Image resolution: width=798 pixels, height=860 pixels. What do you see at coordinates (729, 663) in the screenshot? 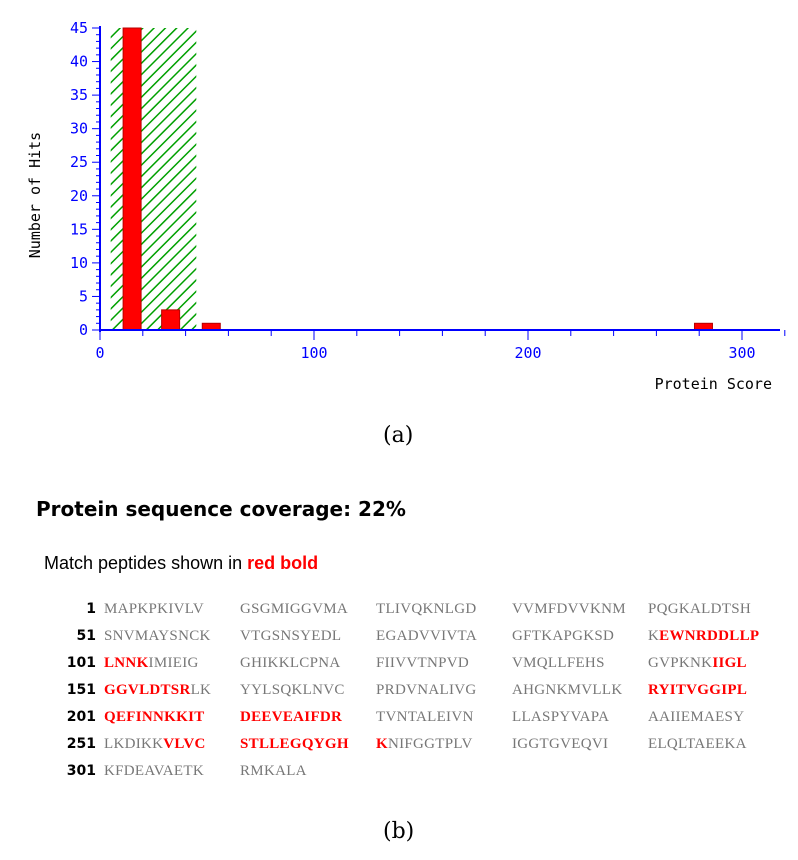
I see `matched-peptide: IIGL` at bounding box center [729, 663].